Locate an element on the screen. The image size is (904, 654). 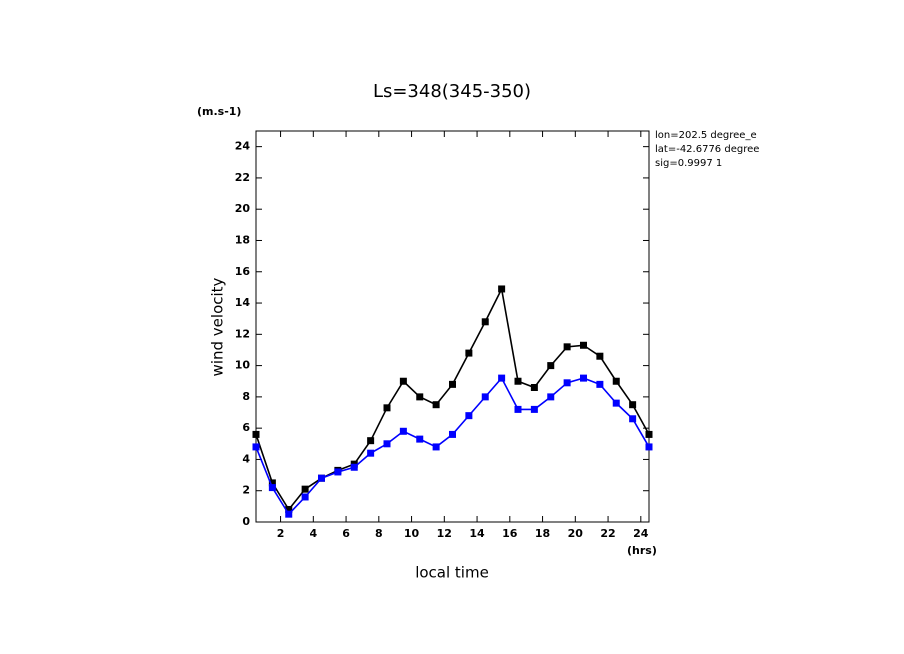
x-axis-label: local time is located at coordinates (452, 573).